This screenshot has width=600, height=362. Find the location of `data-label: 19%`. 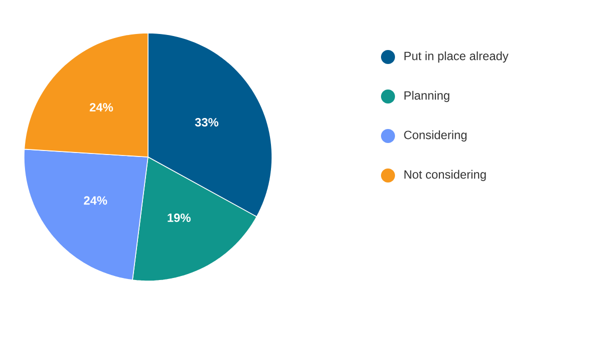

data-label: 19% is located at coordinates (179, 218).